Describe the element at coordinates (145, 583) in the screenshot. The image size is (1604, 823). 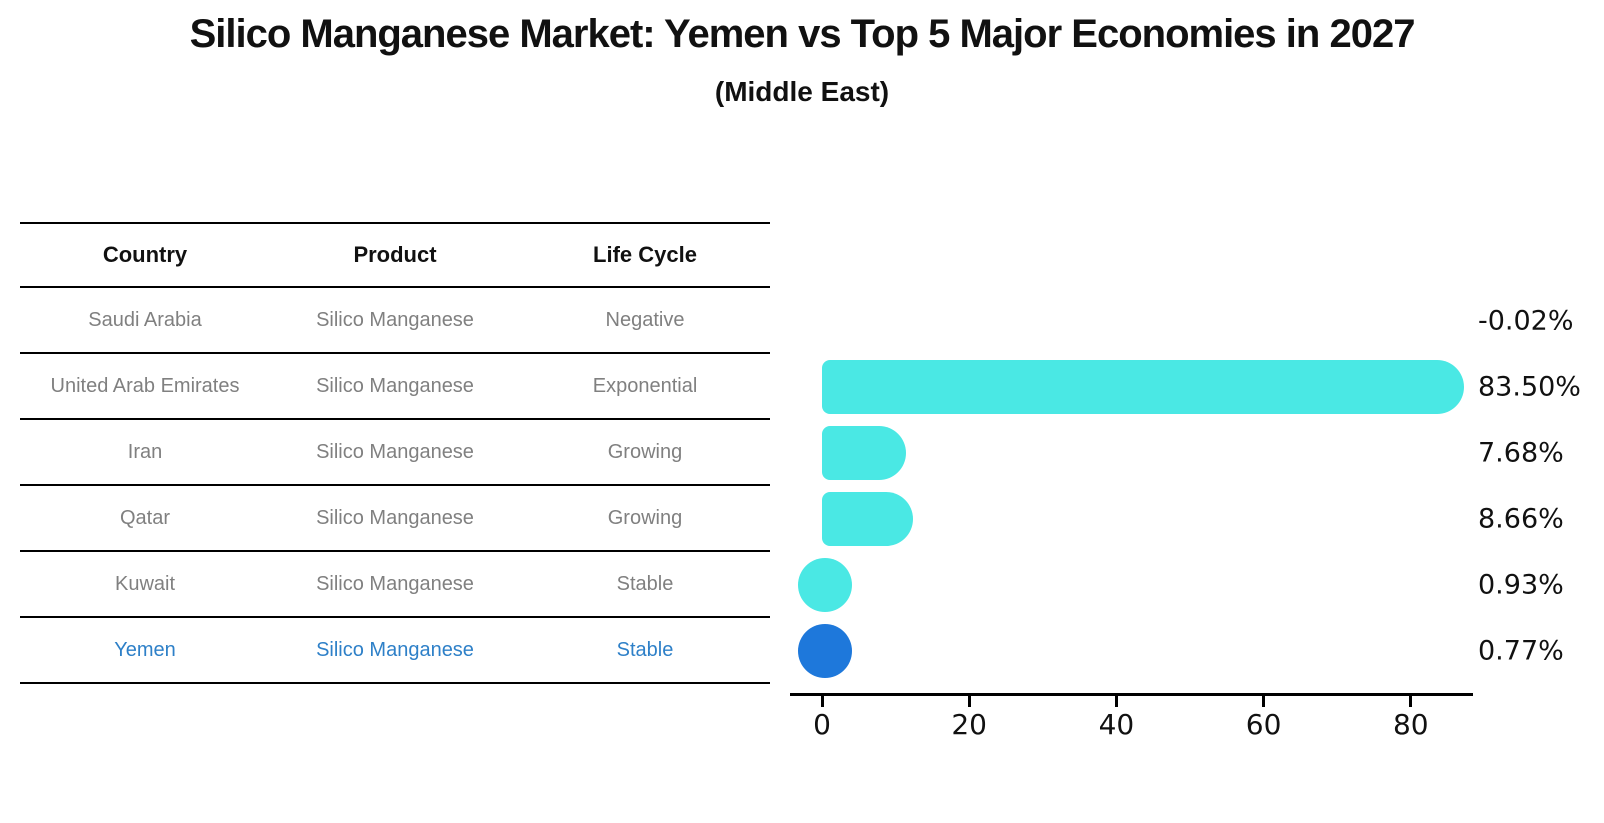
I see `cell-country: Kuwait` at that location.